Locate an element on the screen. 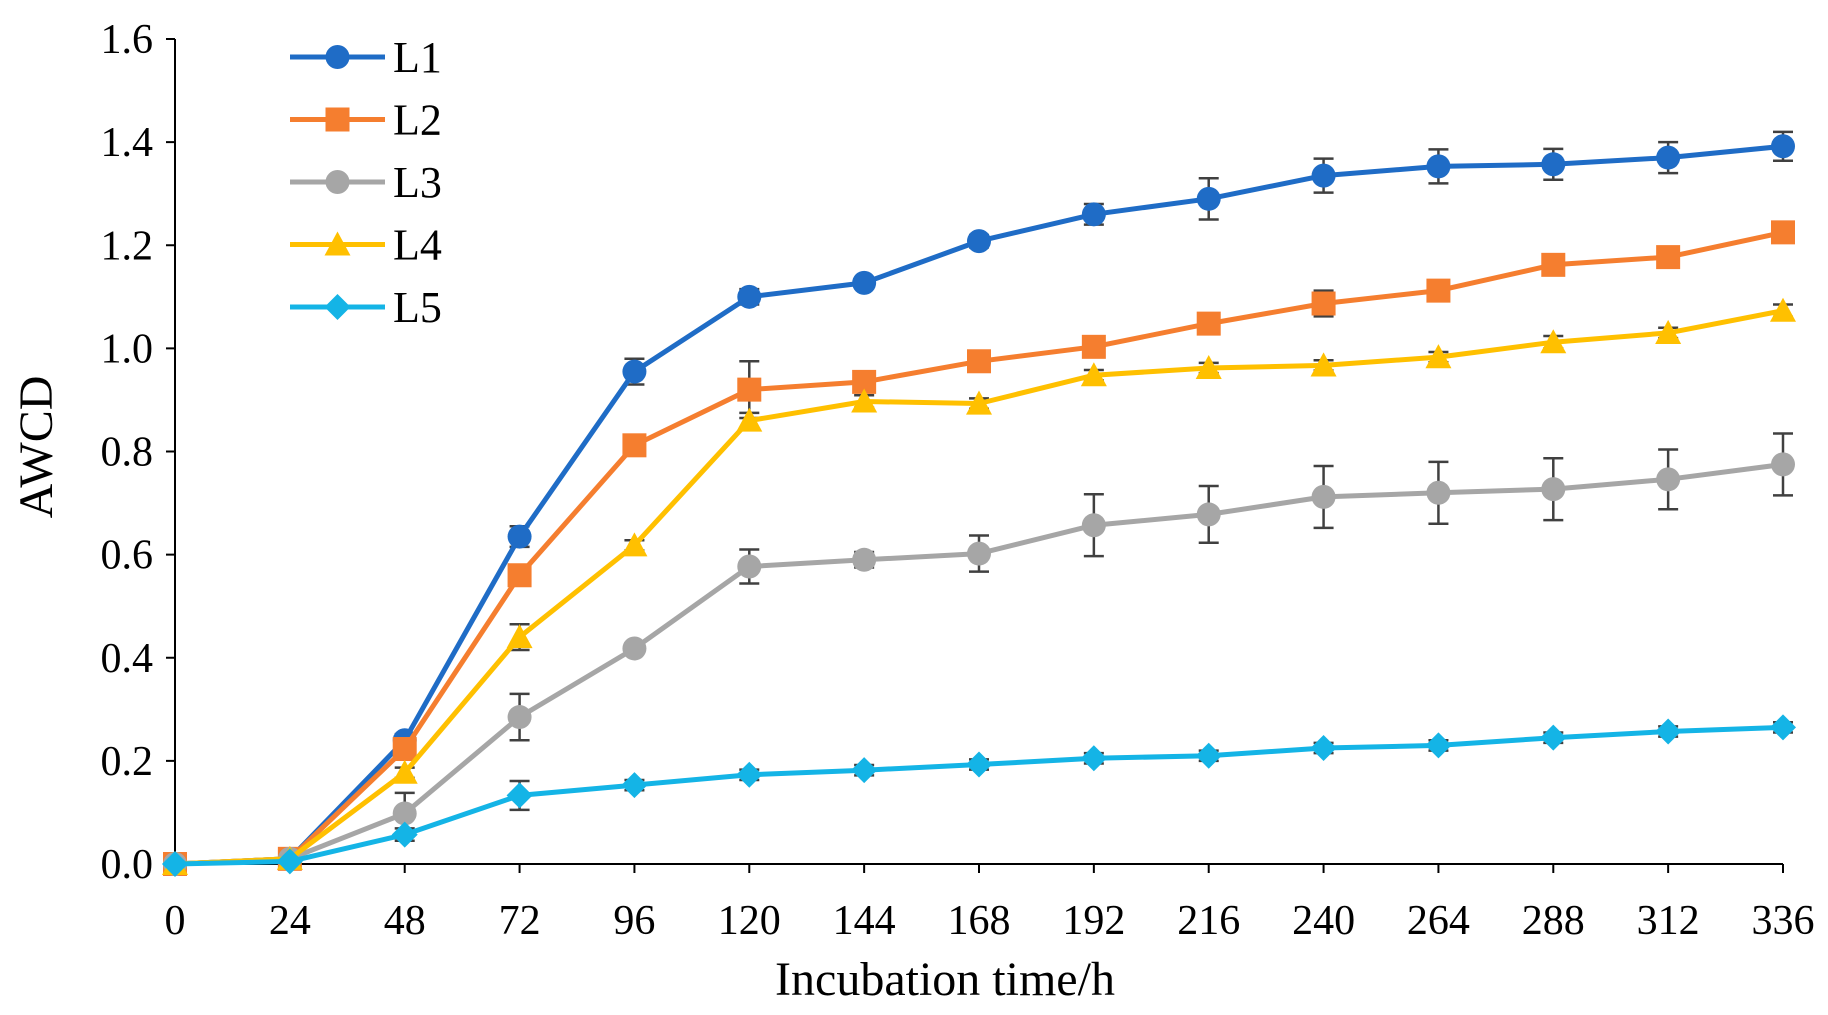 The width and height of the screenshot is (1828, 1015). x-tick-label: 144 is located at coordinates (864, 921).